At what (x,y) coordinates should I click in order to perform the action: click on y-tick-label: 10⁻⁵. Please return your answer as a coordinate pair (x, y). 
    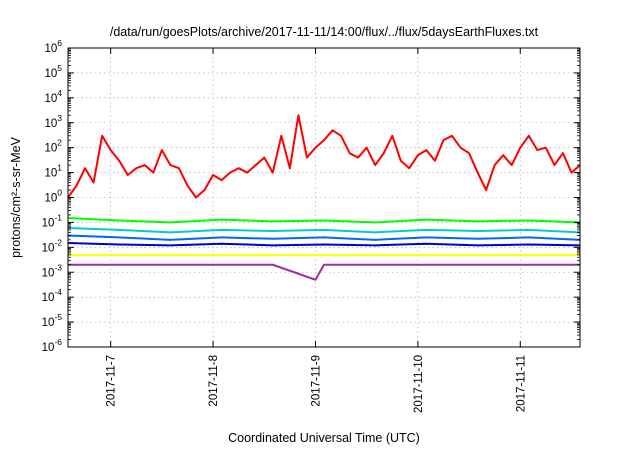
    Looking at the image, I should click on (52, 320).